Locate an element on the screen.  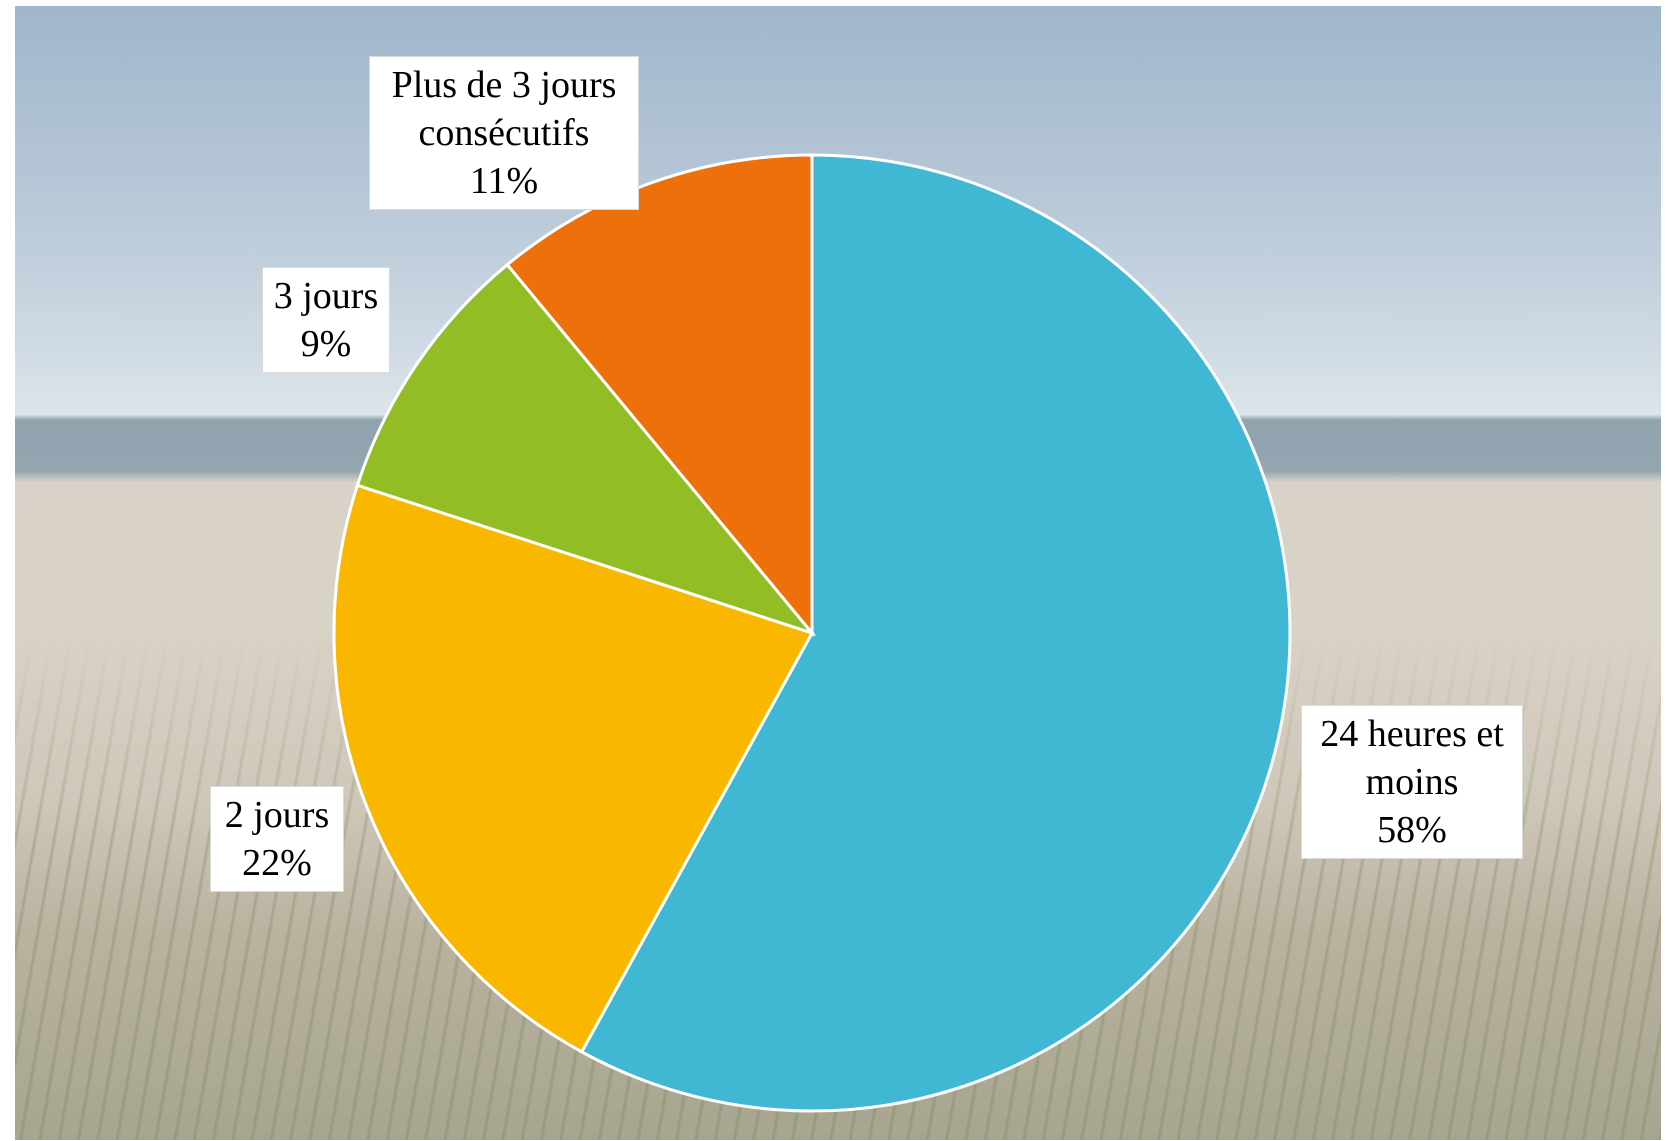
category-label: 24 heures et moins is located at coordinates (1412, 758).